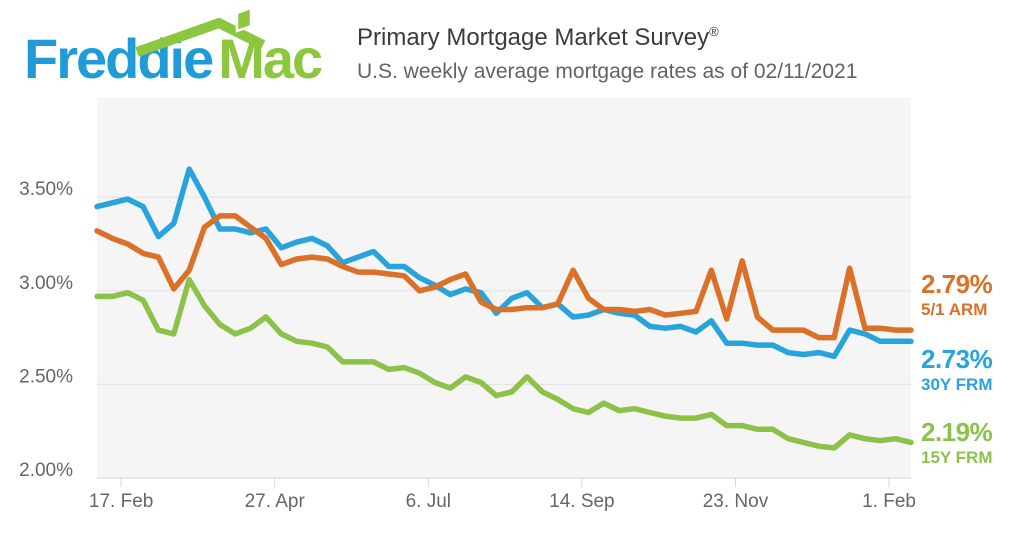 The image size is (1024, 538). What do you see at coordinates (46, 470) in the screenshot?
I see `y-tick-label: 2.00%` at bounding box center [46, 470].